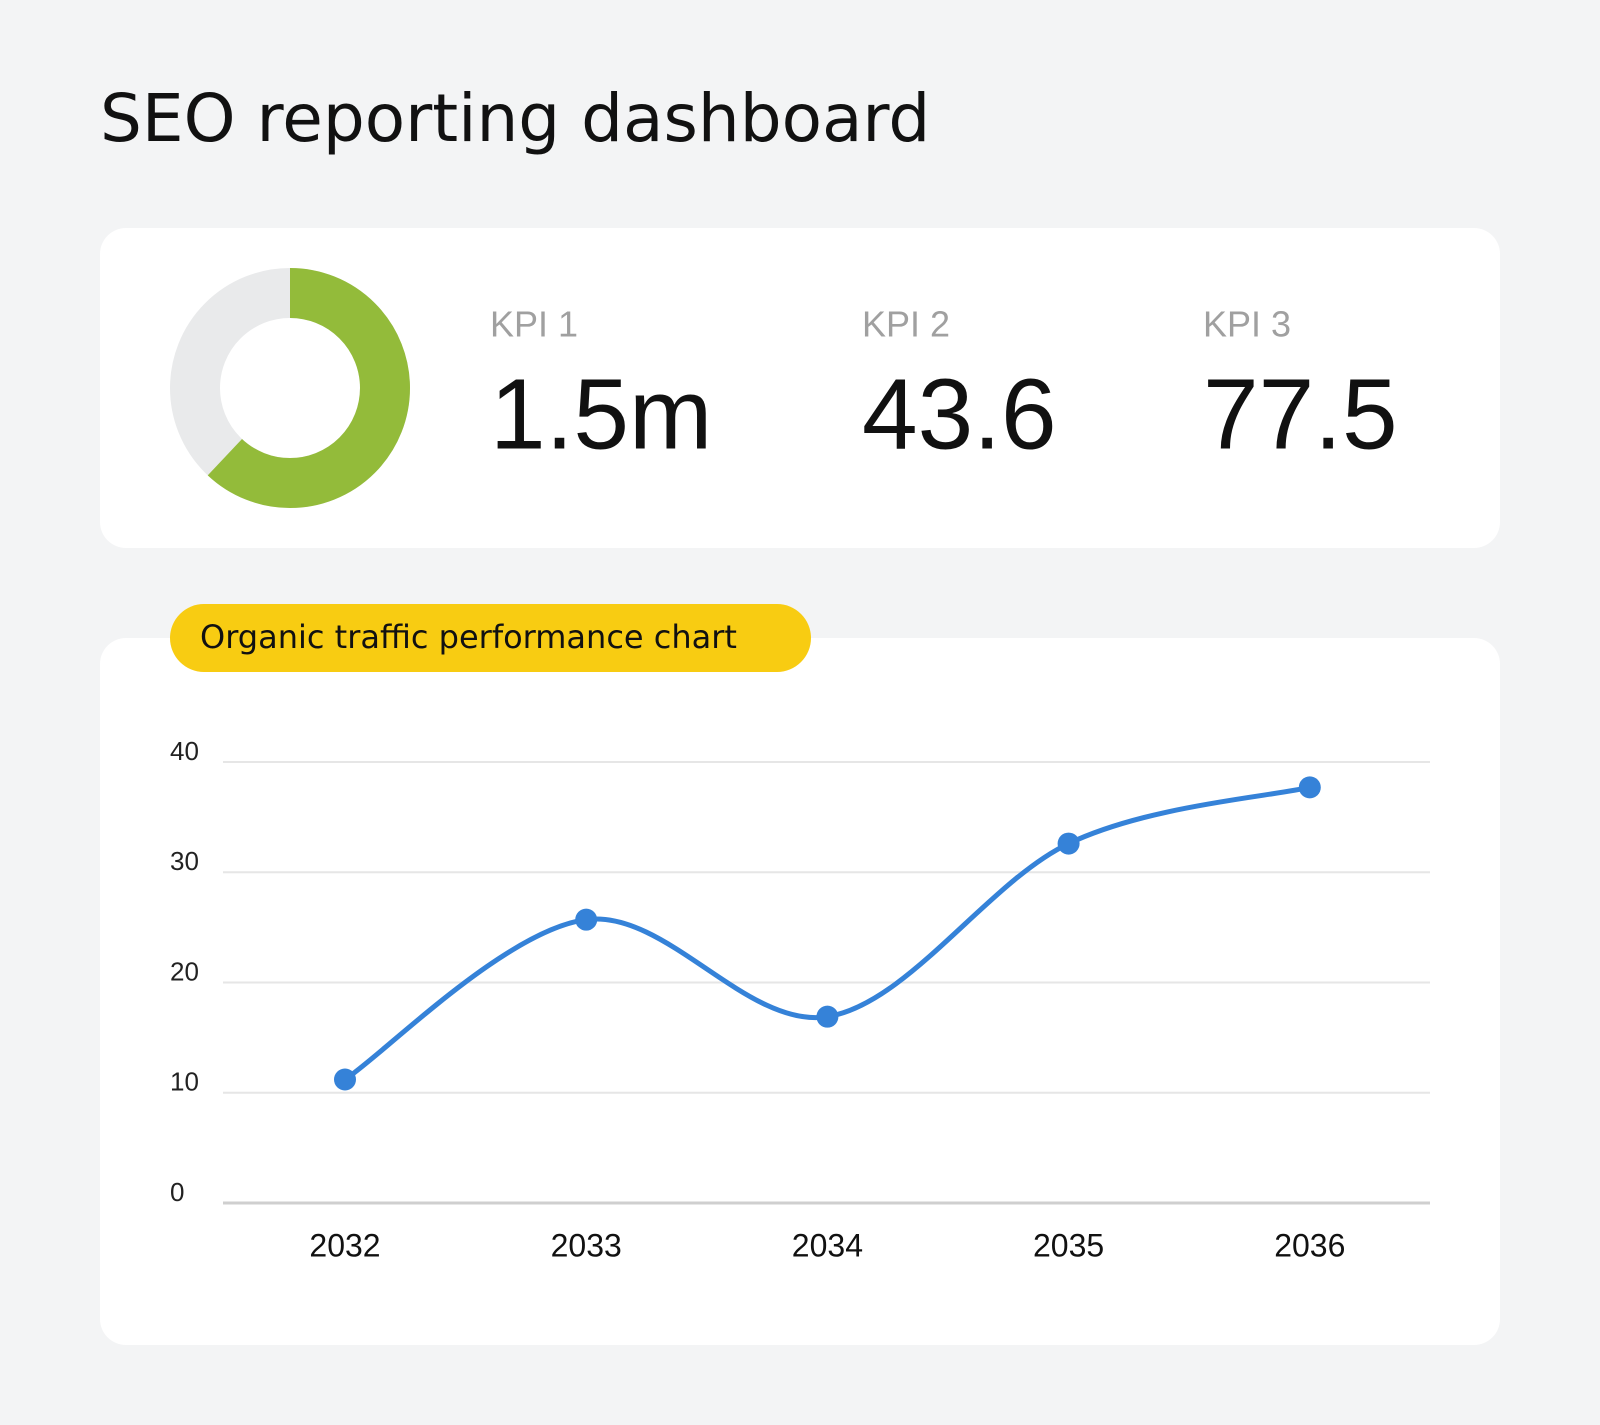 The image size is (1600, 1425). I want to click on x-tick-label: 2034, so click(827, 1245).